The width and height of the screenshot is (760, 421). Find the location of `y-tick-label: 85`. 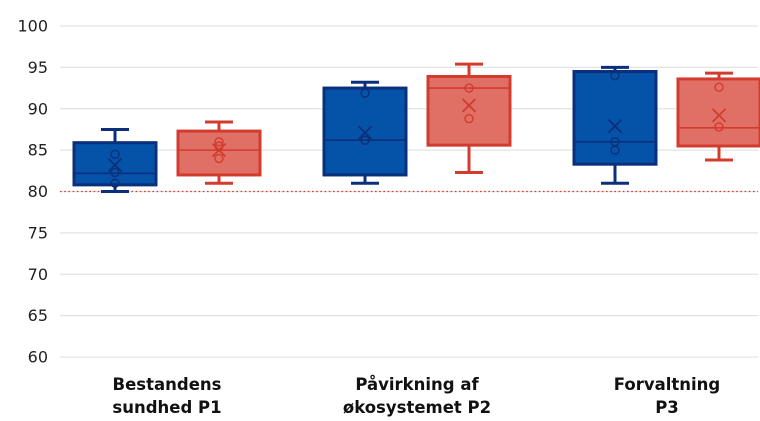

y-tick-label: 85 is located at coordinates (38, 150).